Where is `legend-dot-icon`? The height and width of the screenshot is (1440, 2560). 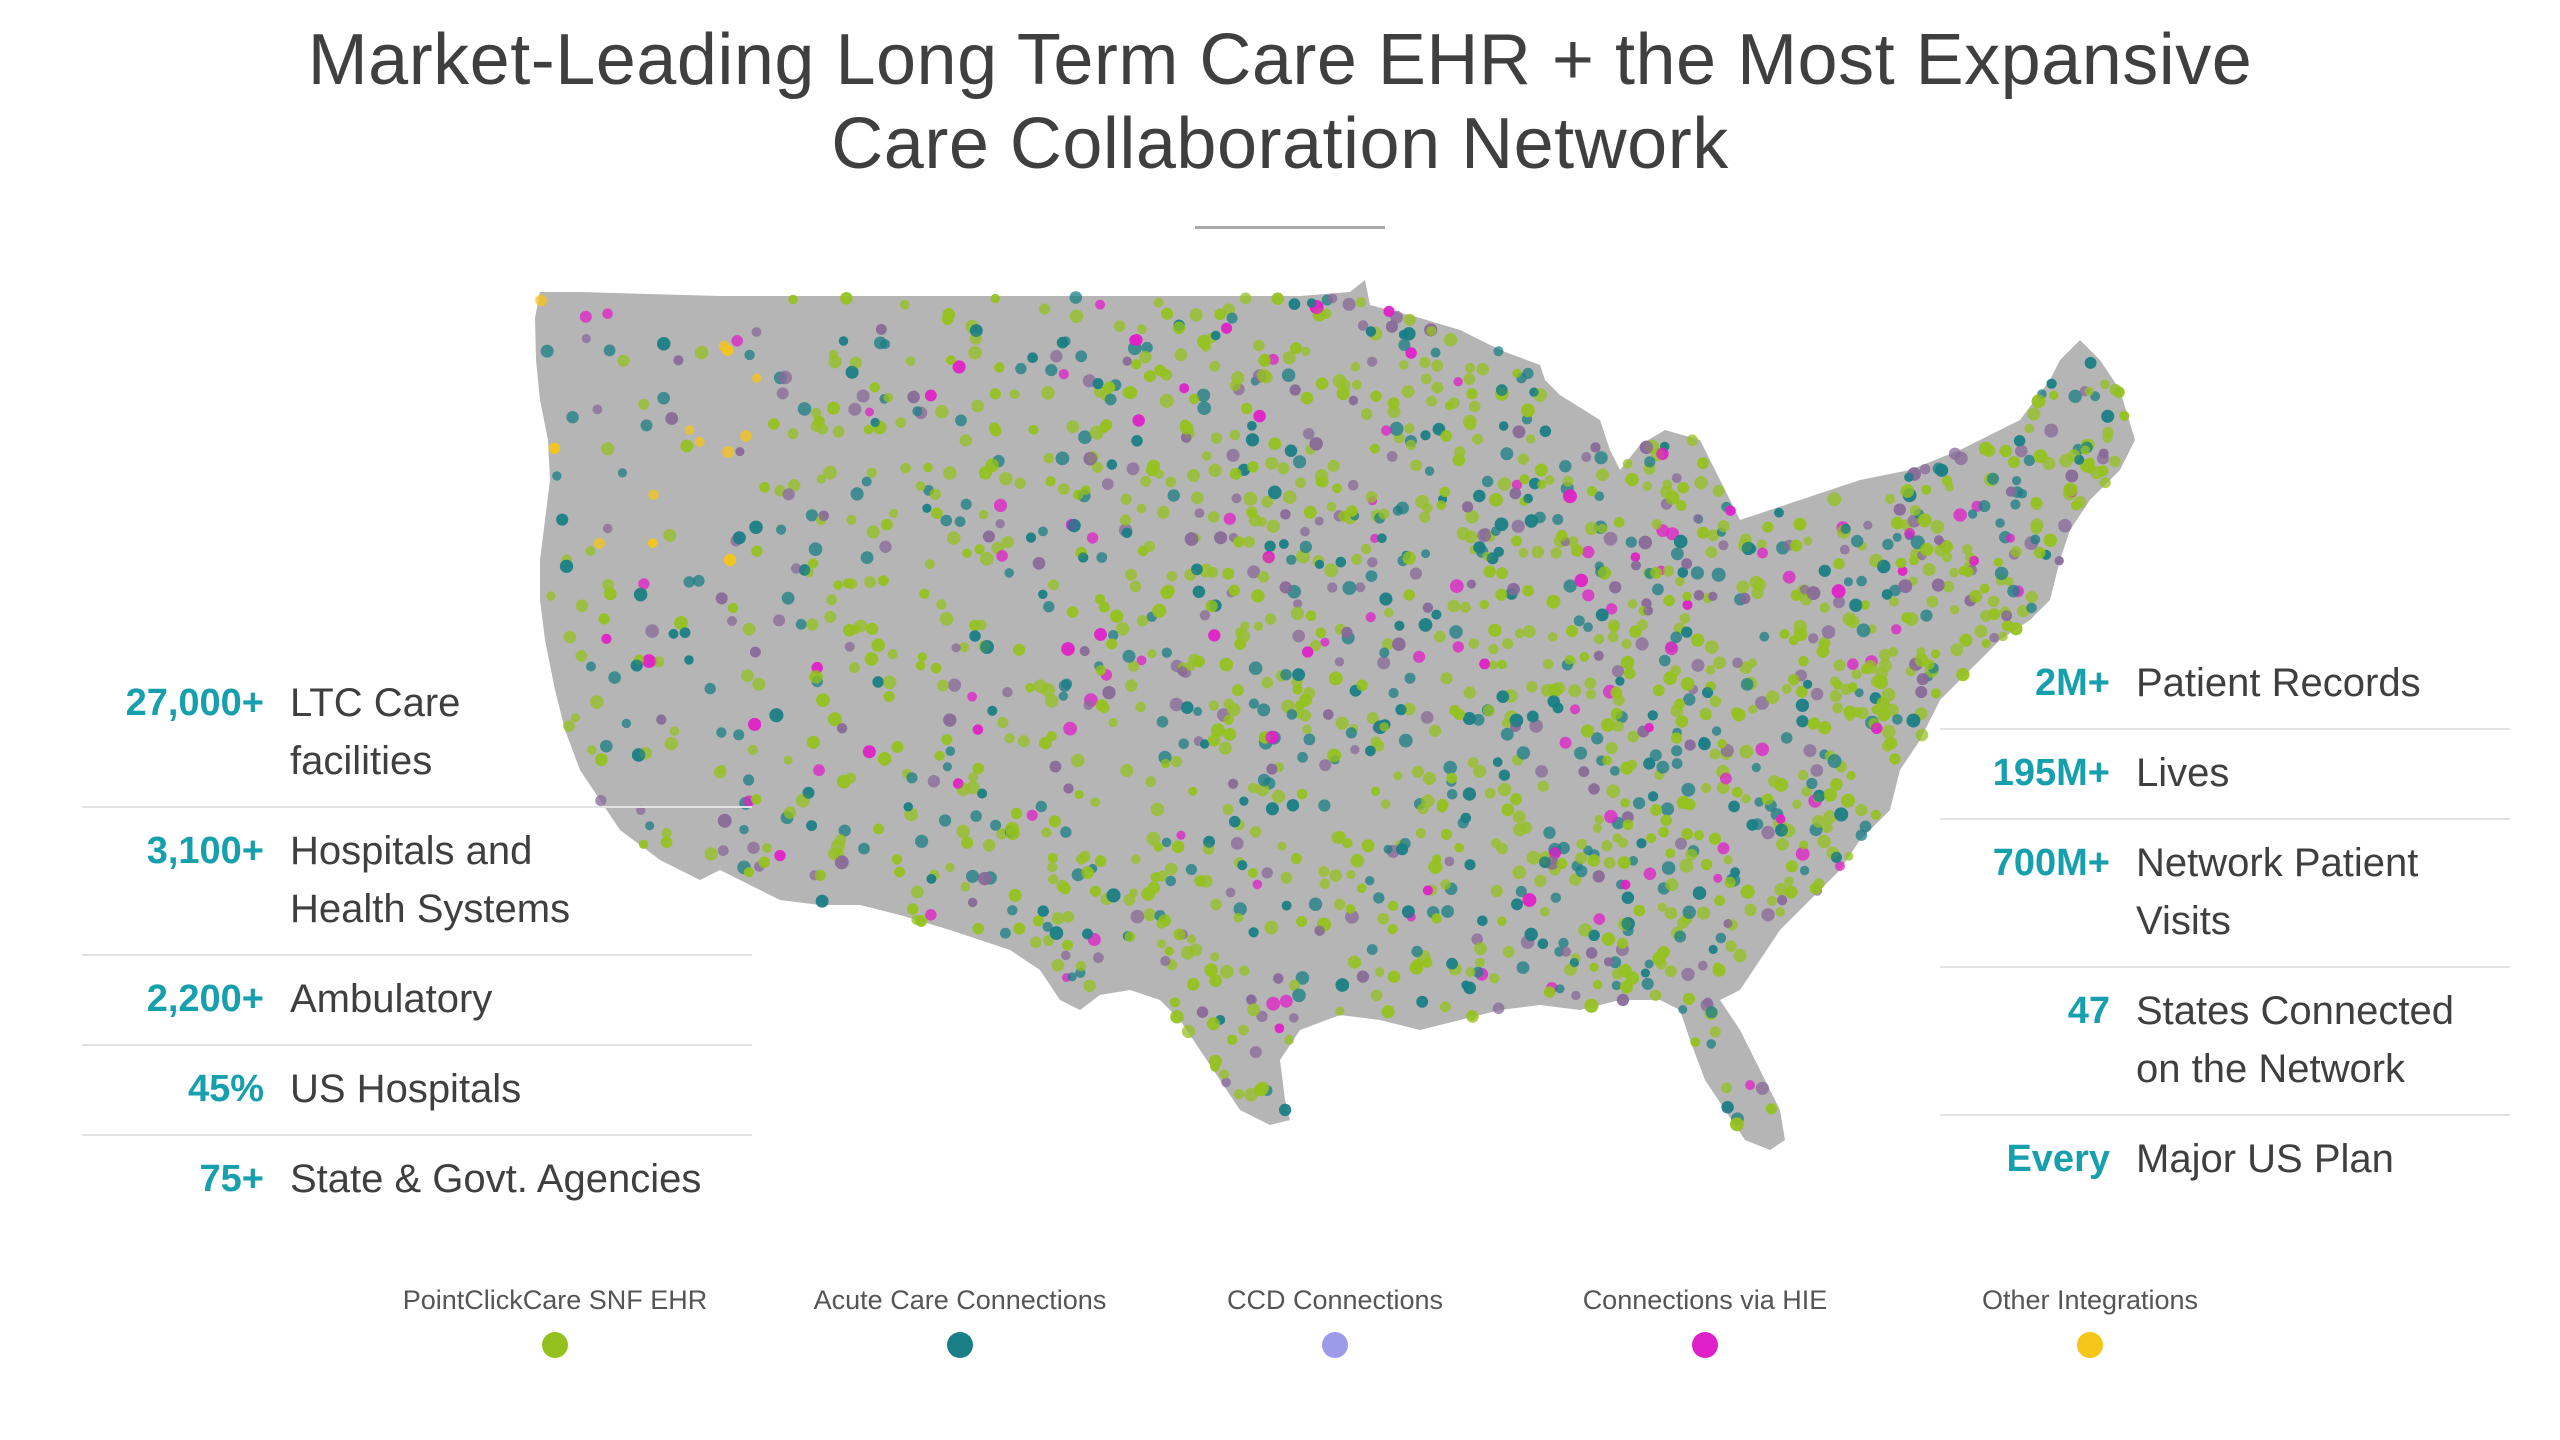 legend-dot-icon is located at coordinates (1335, 1345).